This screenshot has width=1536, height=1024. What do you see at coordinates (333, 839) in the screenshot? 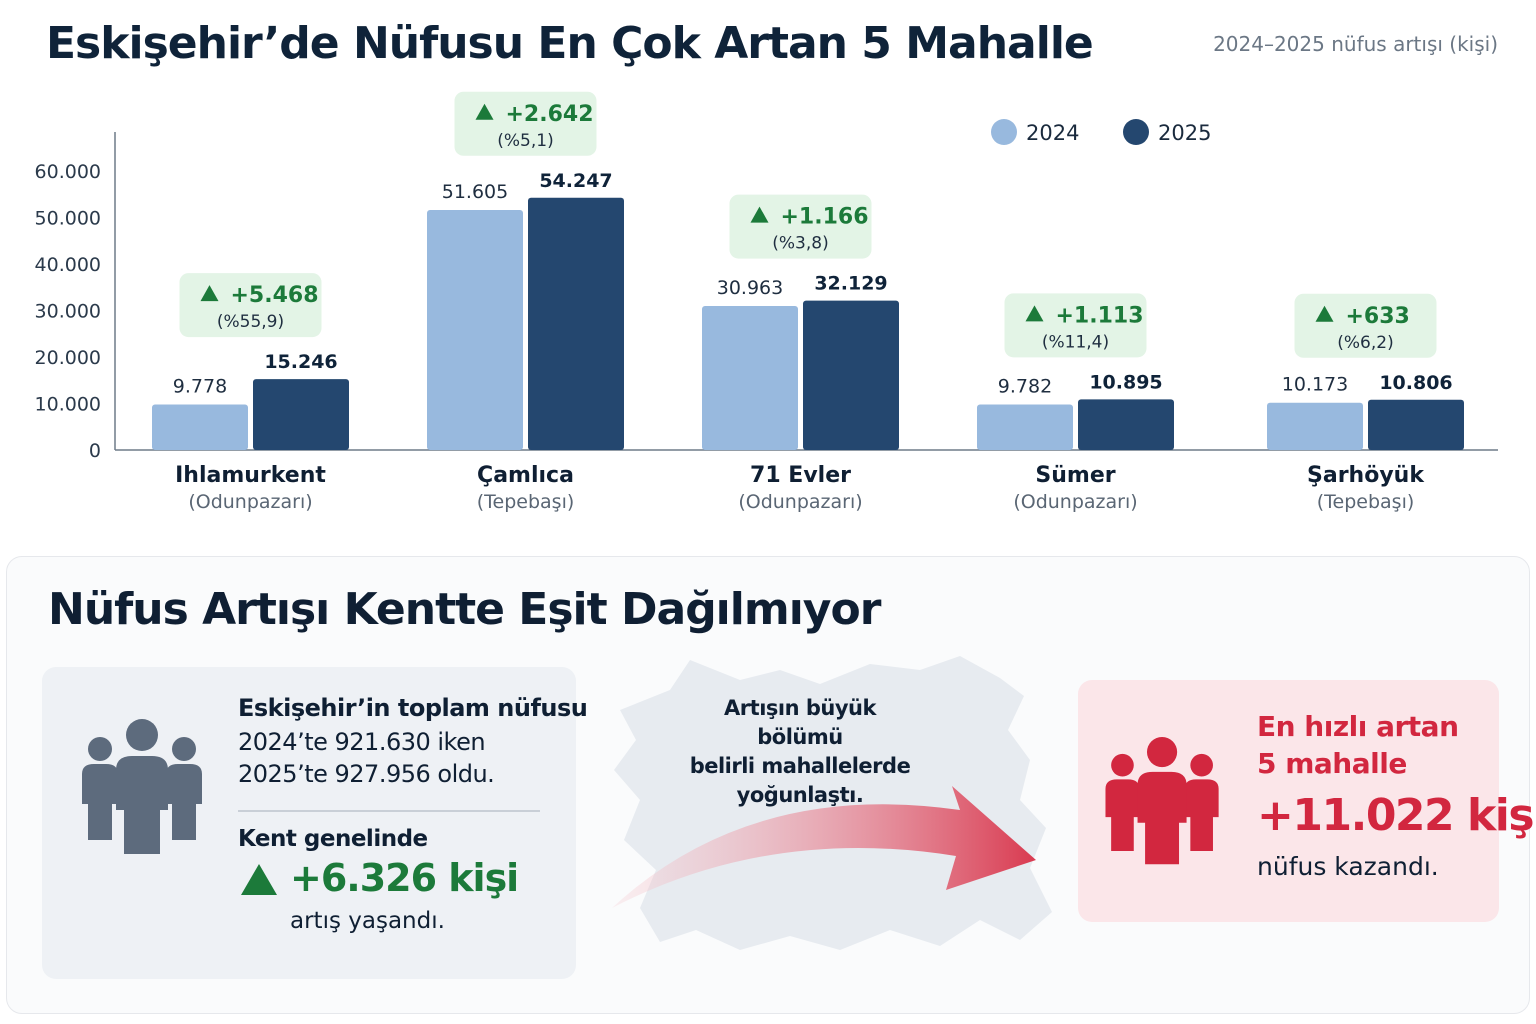
I see `city-wide-label: Kent genelinde` at bounding box center [333, 839].